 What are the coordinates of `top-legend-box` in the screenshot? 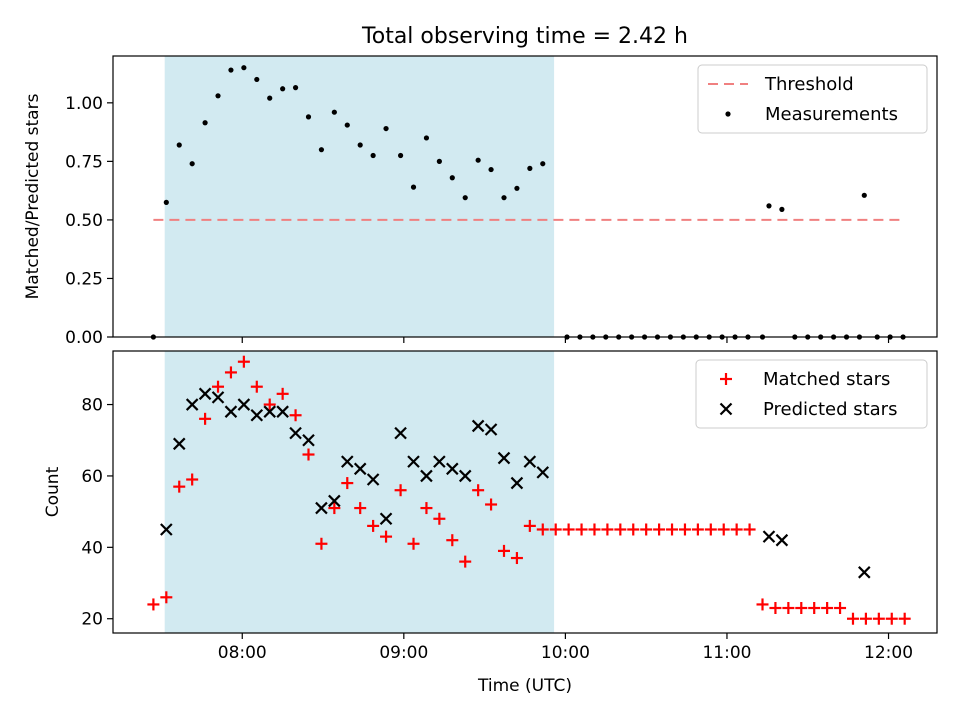 It's located at (812, 99).